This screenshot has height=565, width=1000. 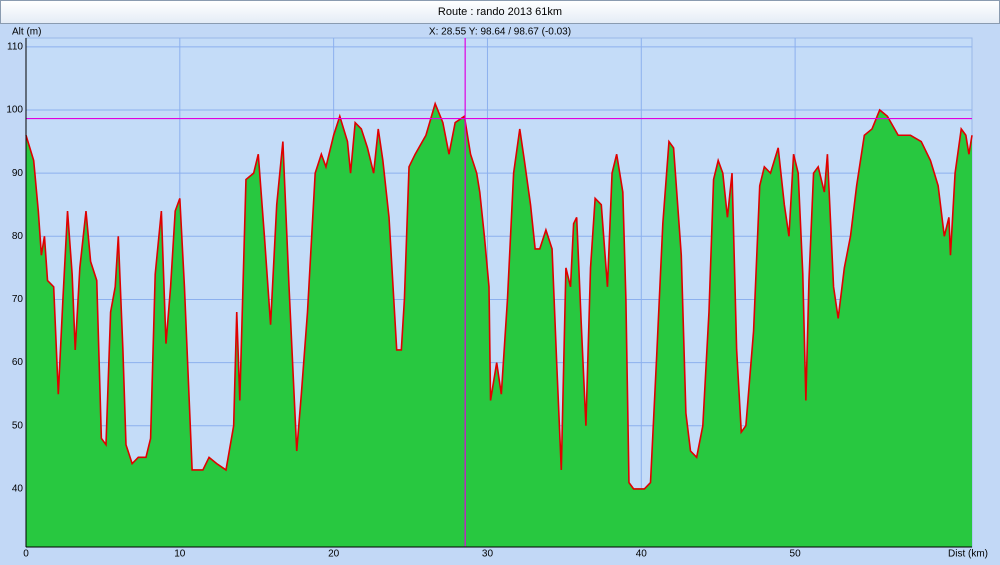 What do you see at coordinates (26, 554) in the screenshot?
I see `x-tick-label: 0` at bounding box center [26, 554].